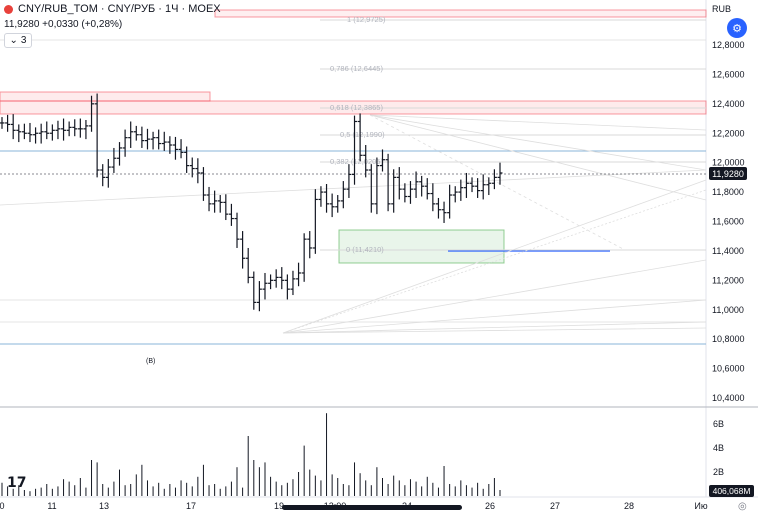 The image size is (758, 514). Describe the element at coordinates (728, 251) in the screenshot. I see `price-tick-label: 11,4000` at that location.